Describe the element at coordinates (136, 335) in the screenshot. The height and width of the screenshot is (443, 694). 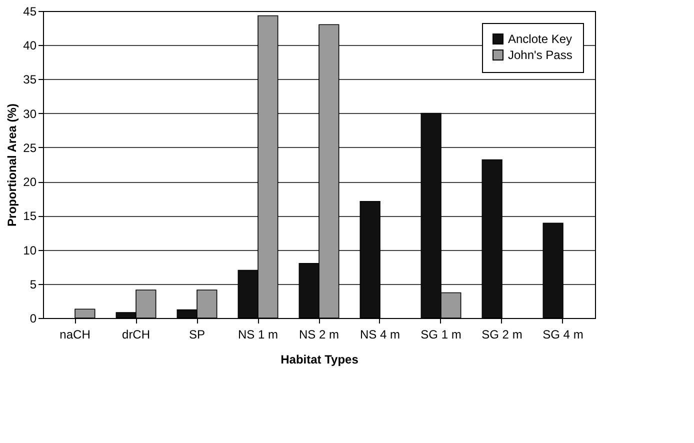
I see `x-tick-label: drCH` at that location.